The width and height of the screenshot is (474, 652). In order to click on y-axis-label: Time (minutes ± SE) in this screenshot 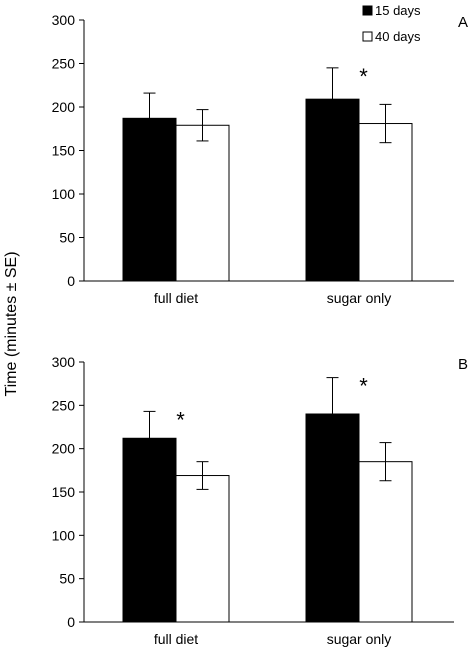, I will do `click(11, 323)`.